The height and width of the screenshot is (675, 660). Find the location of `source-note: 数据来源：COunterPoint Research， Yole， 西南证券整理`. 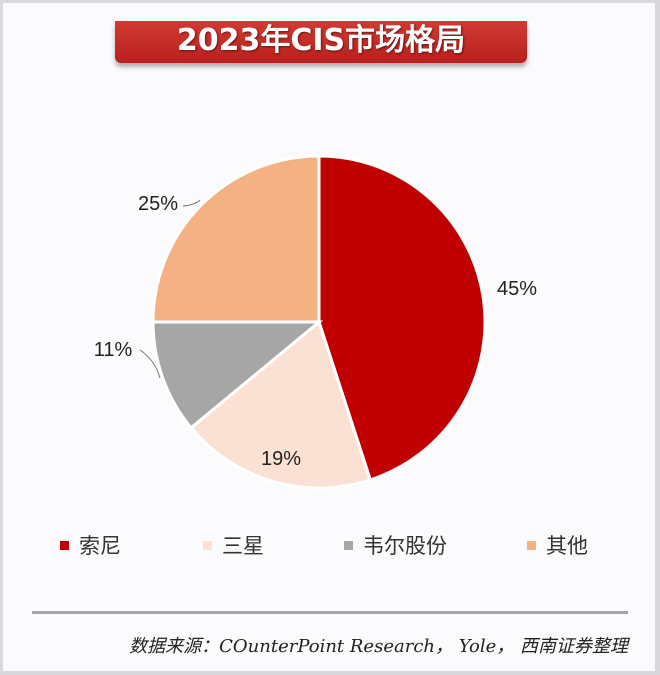

source-note: 数据来源：COunterPoint Research， Yole， 西南证券整理 is located at coordinates (378, 646).